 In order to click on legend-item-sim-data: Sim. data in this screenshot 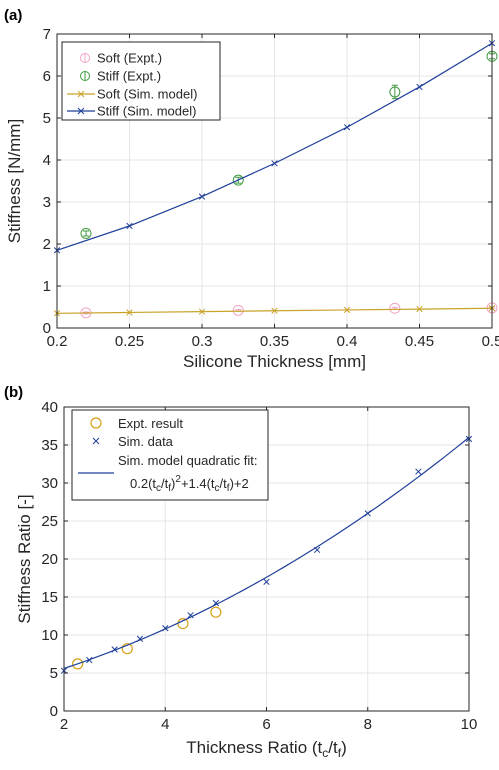, I will do `click(133, 441)`.